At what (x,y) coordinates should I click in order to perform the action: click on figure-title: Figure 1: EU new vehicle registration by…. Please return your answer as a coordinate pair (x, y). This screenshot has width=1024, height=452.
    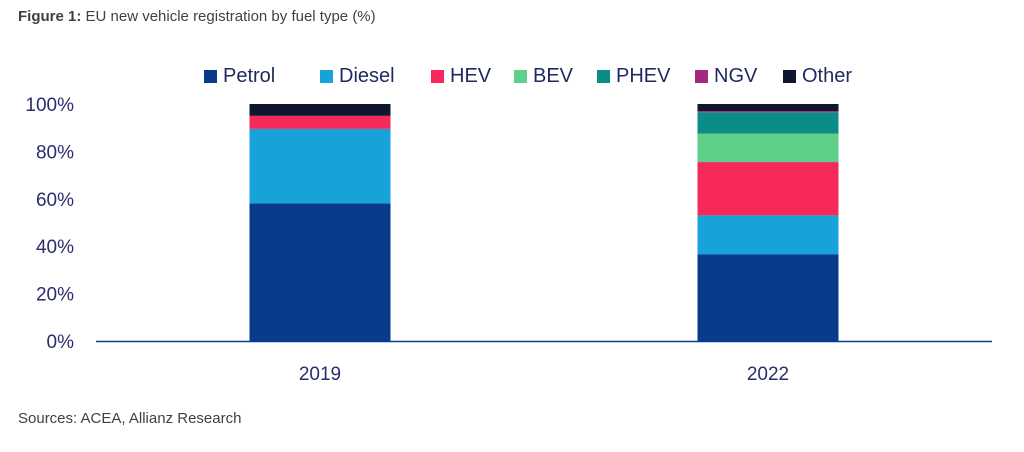
    Looking at the image, I should click on (197, 16).